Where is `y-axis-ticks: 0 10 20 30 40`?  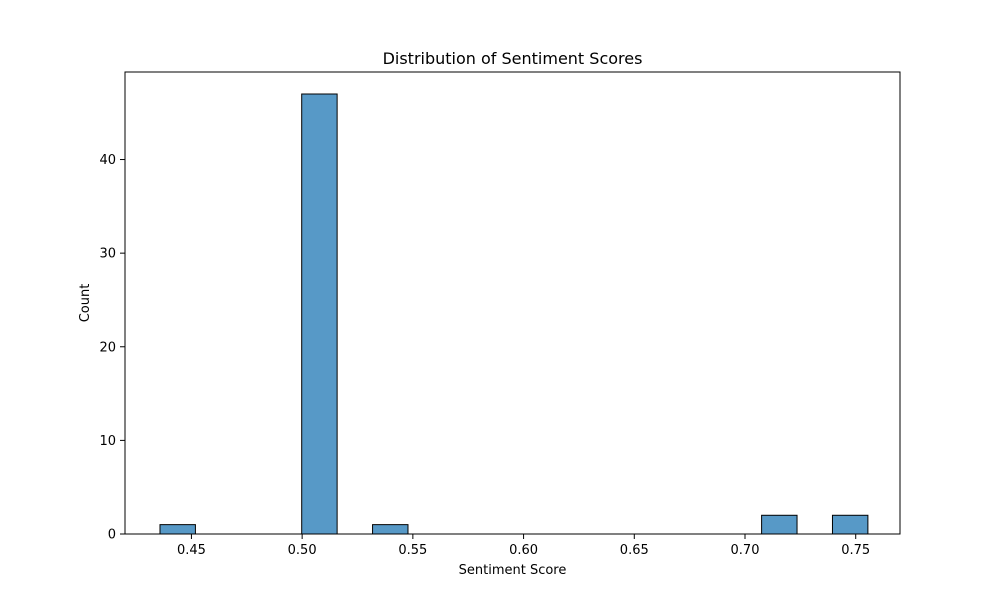 y-axis-ticks: 0 10 20 30 40 is located at coordinates (112, 348).